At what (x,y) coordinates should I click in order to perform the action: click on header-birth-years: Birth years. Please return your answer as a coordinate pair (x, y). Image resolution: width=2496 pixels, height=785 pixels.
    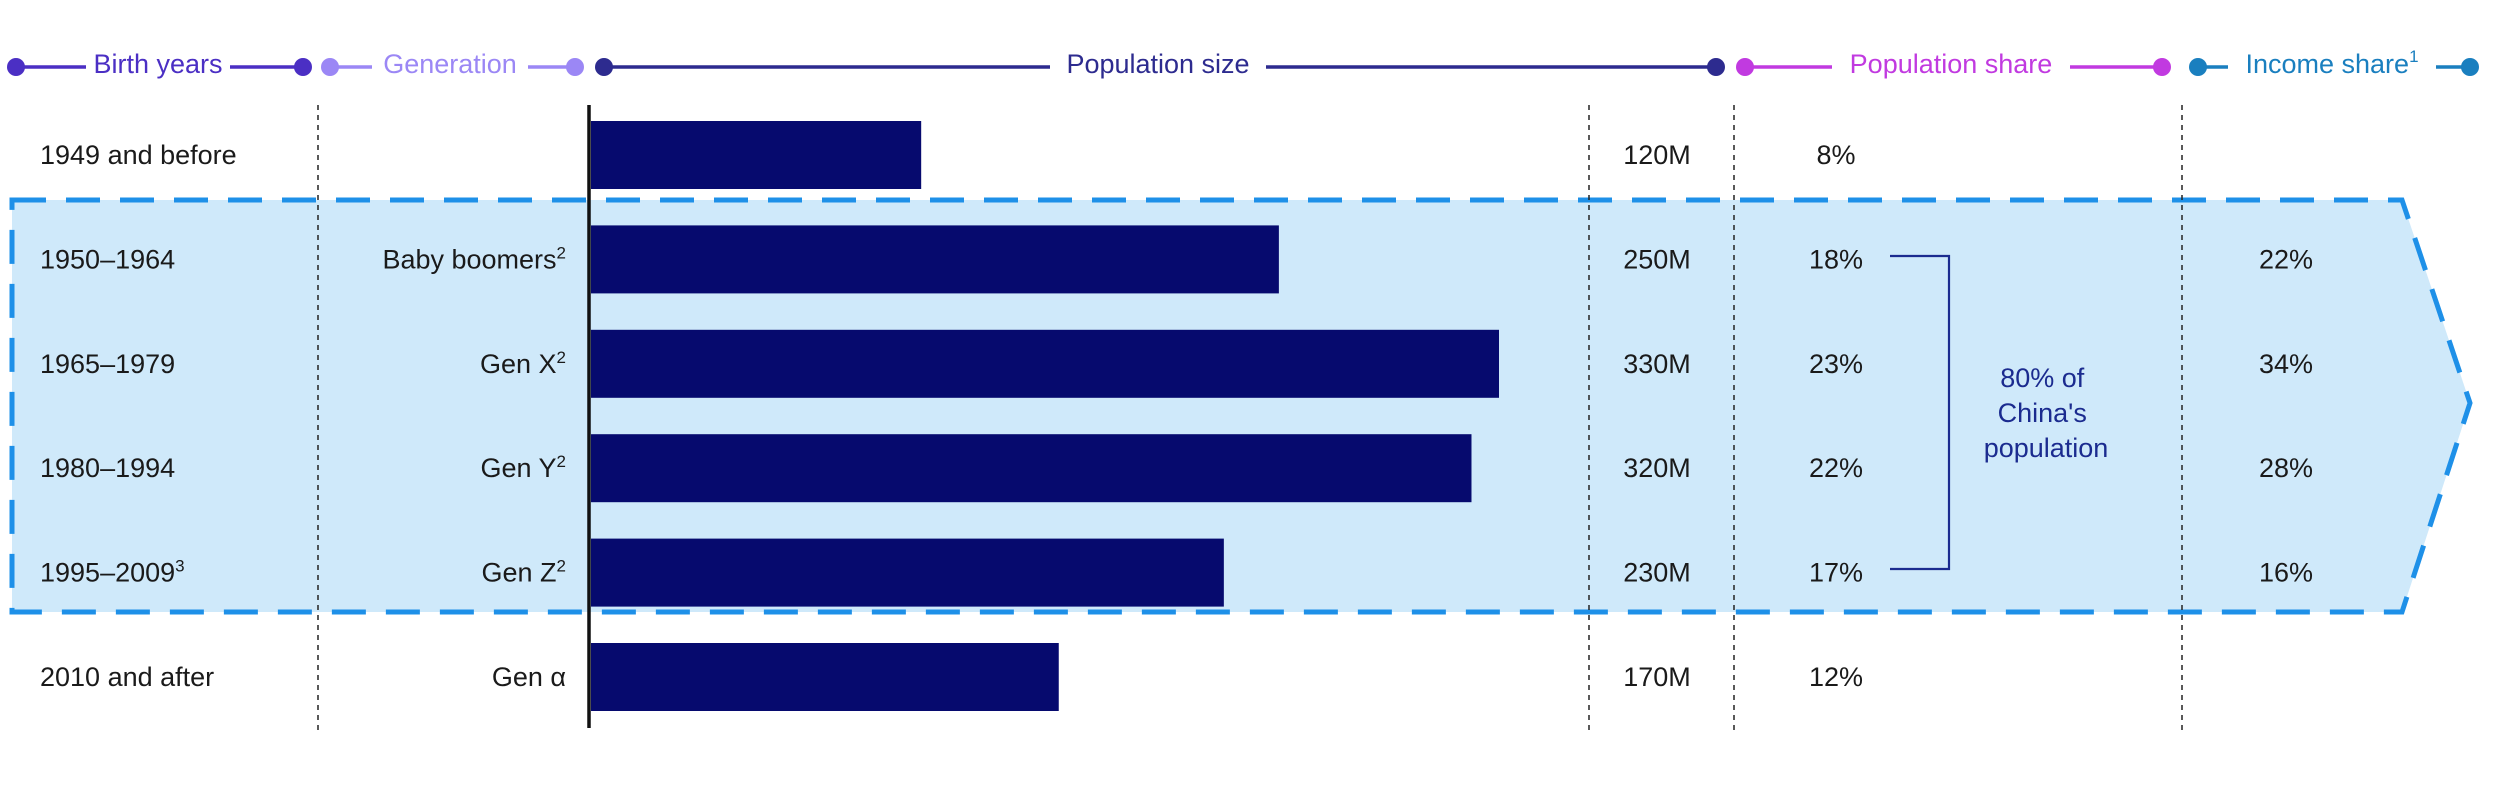
    Looking at the image, I should click on (159, 65).